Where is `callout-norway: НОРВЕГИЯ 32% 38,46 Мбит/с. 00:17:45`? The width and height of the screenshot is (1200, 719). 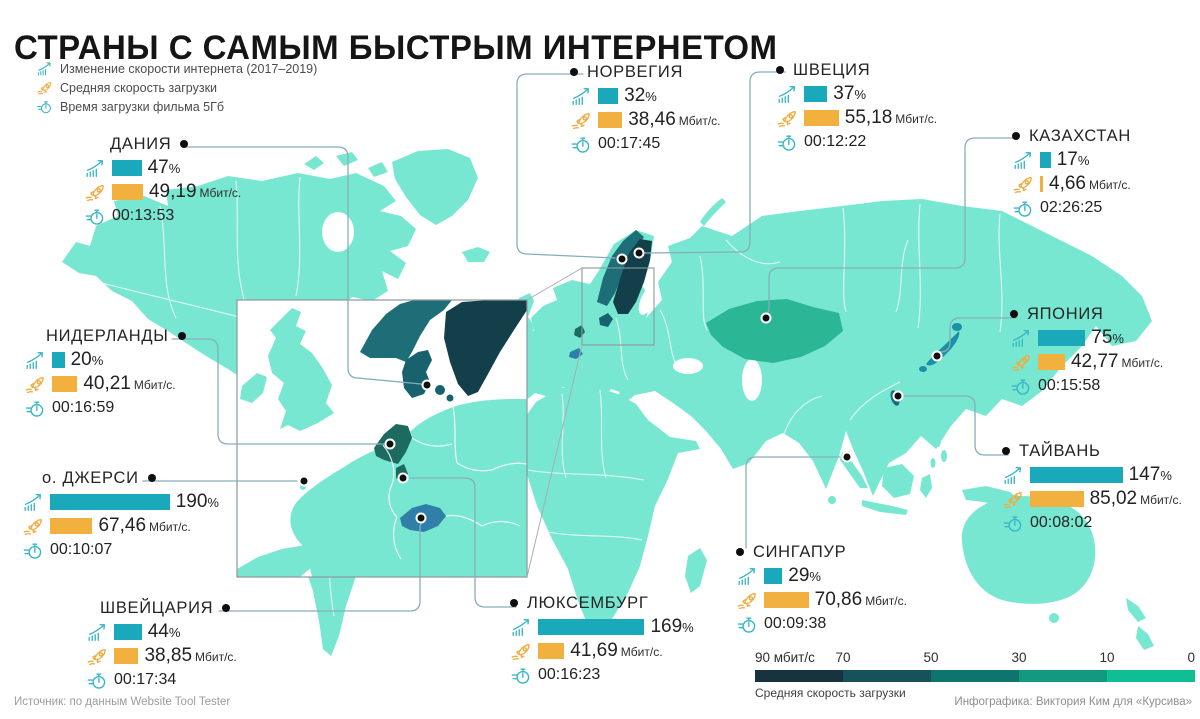 callout-norway: НОРВЕГИЯ 32% 38,46 Мбит/с. 00:17:45 is located at coordinates (645, 108).